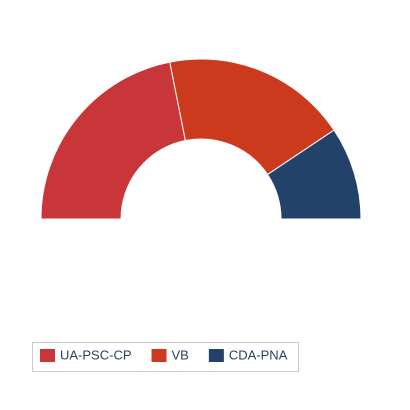  Describe the element at coordinates (258, 354) in the screenshot. I see `legend-label: CDA-PNA` at that location.